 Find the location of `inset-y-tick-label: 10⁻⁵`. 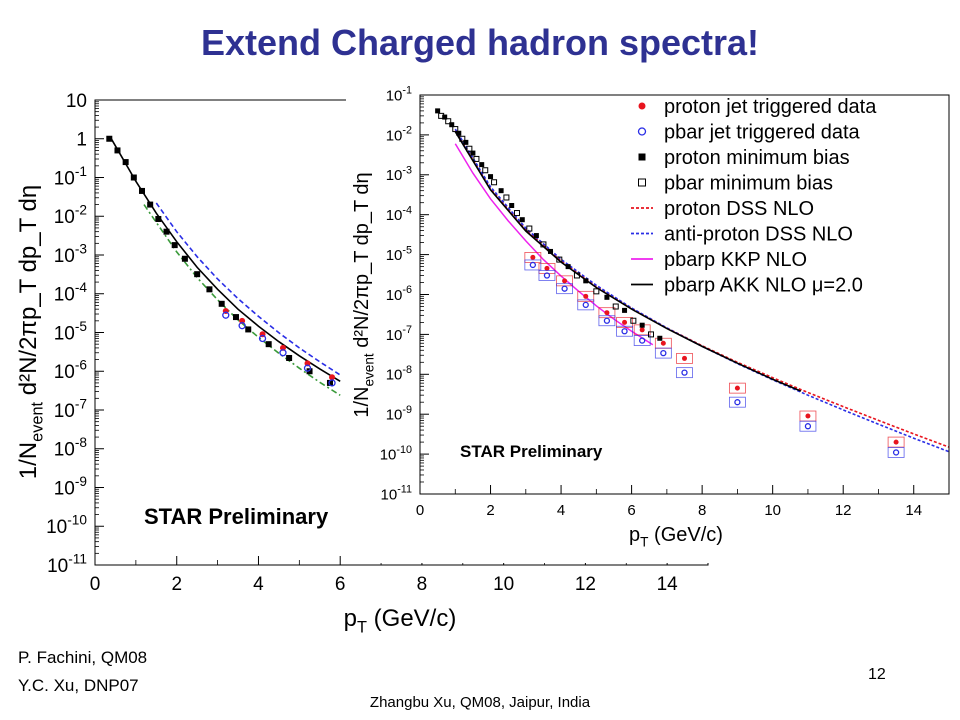

inset-y-tick-label: 10⁻⁵ is located at coordinates (399, 254).